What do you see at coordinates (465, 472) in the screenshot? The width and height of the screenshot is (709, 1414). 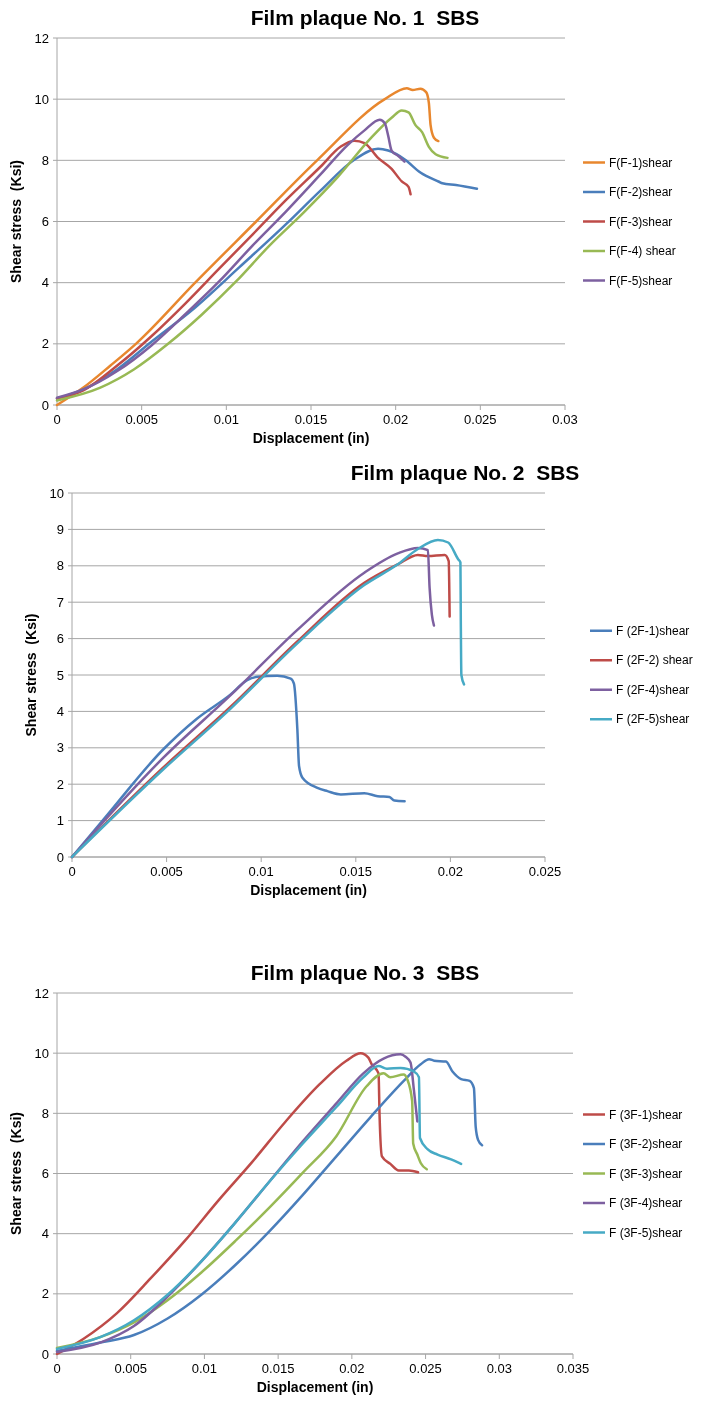 I see `chart-title: Film plaque No. 2 SBS` at bounding box center [465, 472].